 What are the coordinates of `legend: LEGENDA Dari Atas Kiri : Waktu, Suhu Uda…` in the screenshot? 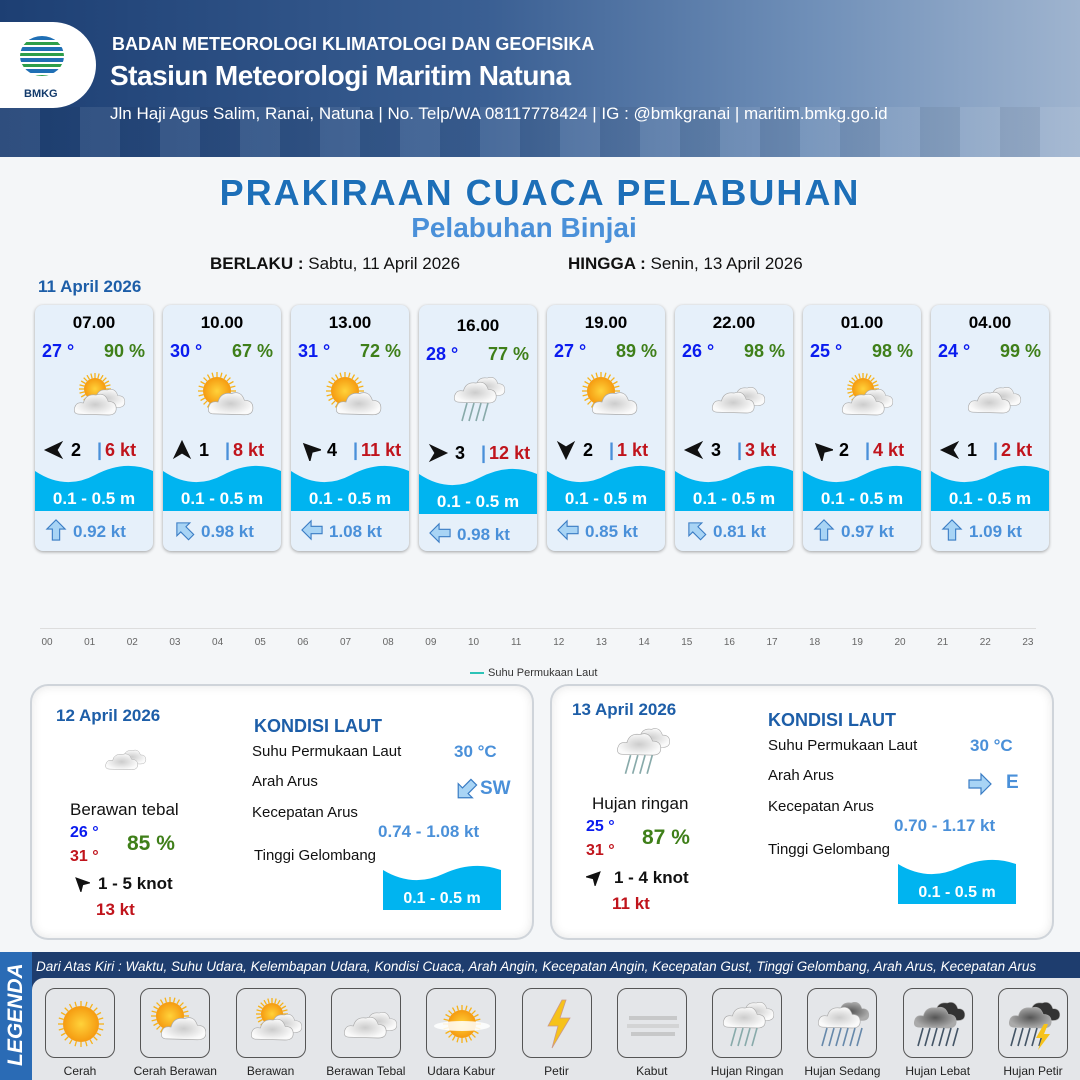 It's located at (540, 1016).